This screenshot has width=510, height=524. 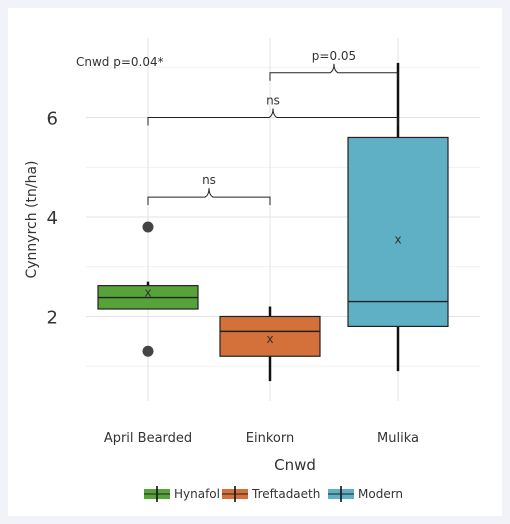 What do you see at coordinates (270, 438) in the screenshot?
I see `x-tick-label: Einkorn` at bounding box center [270, 438].